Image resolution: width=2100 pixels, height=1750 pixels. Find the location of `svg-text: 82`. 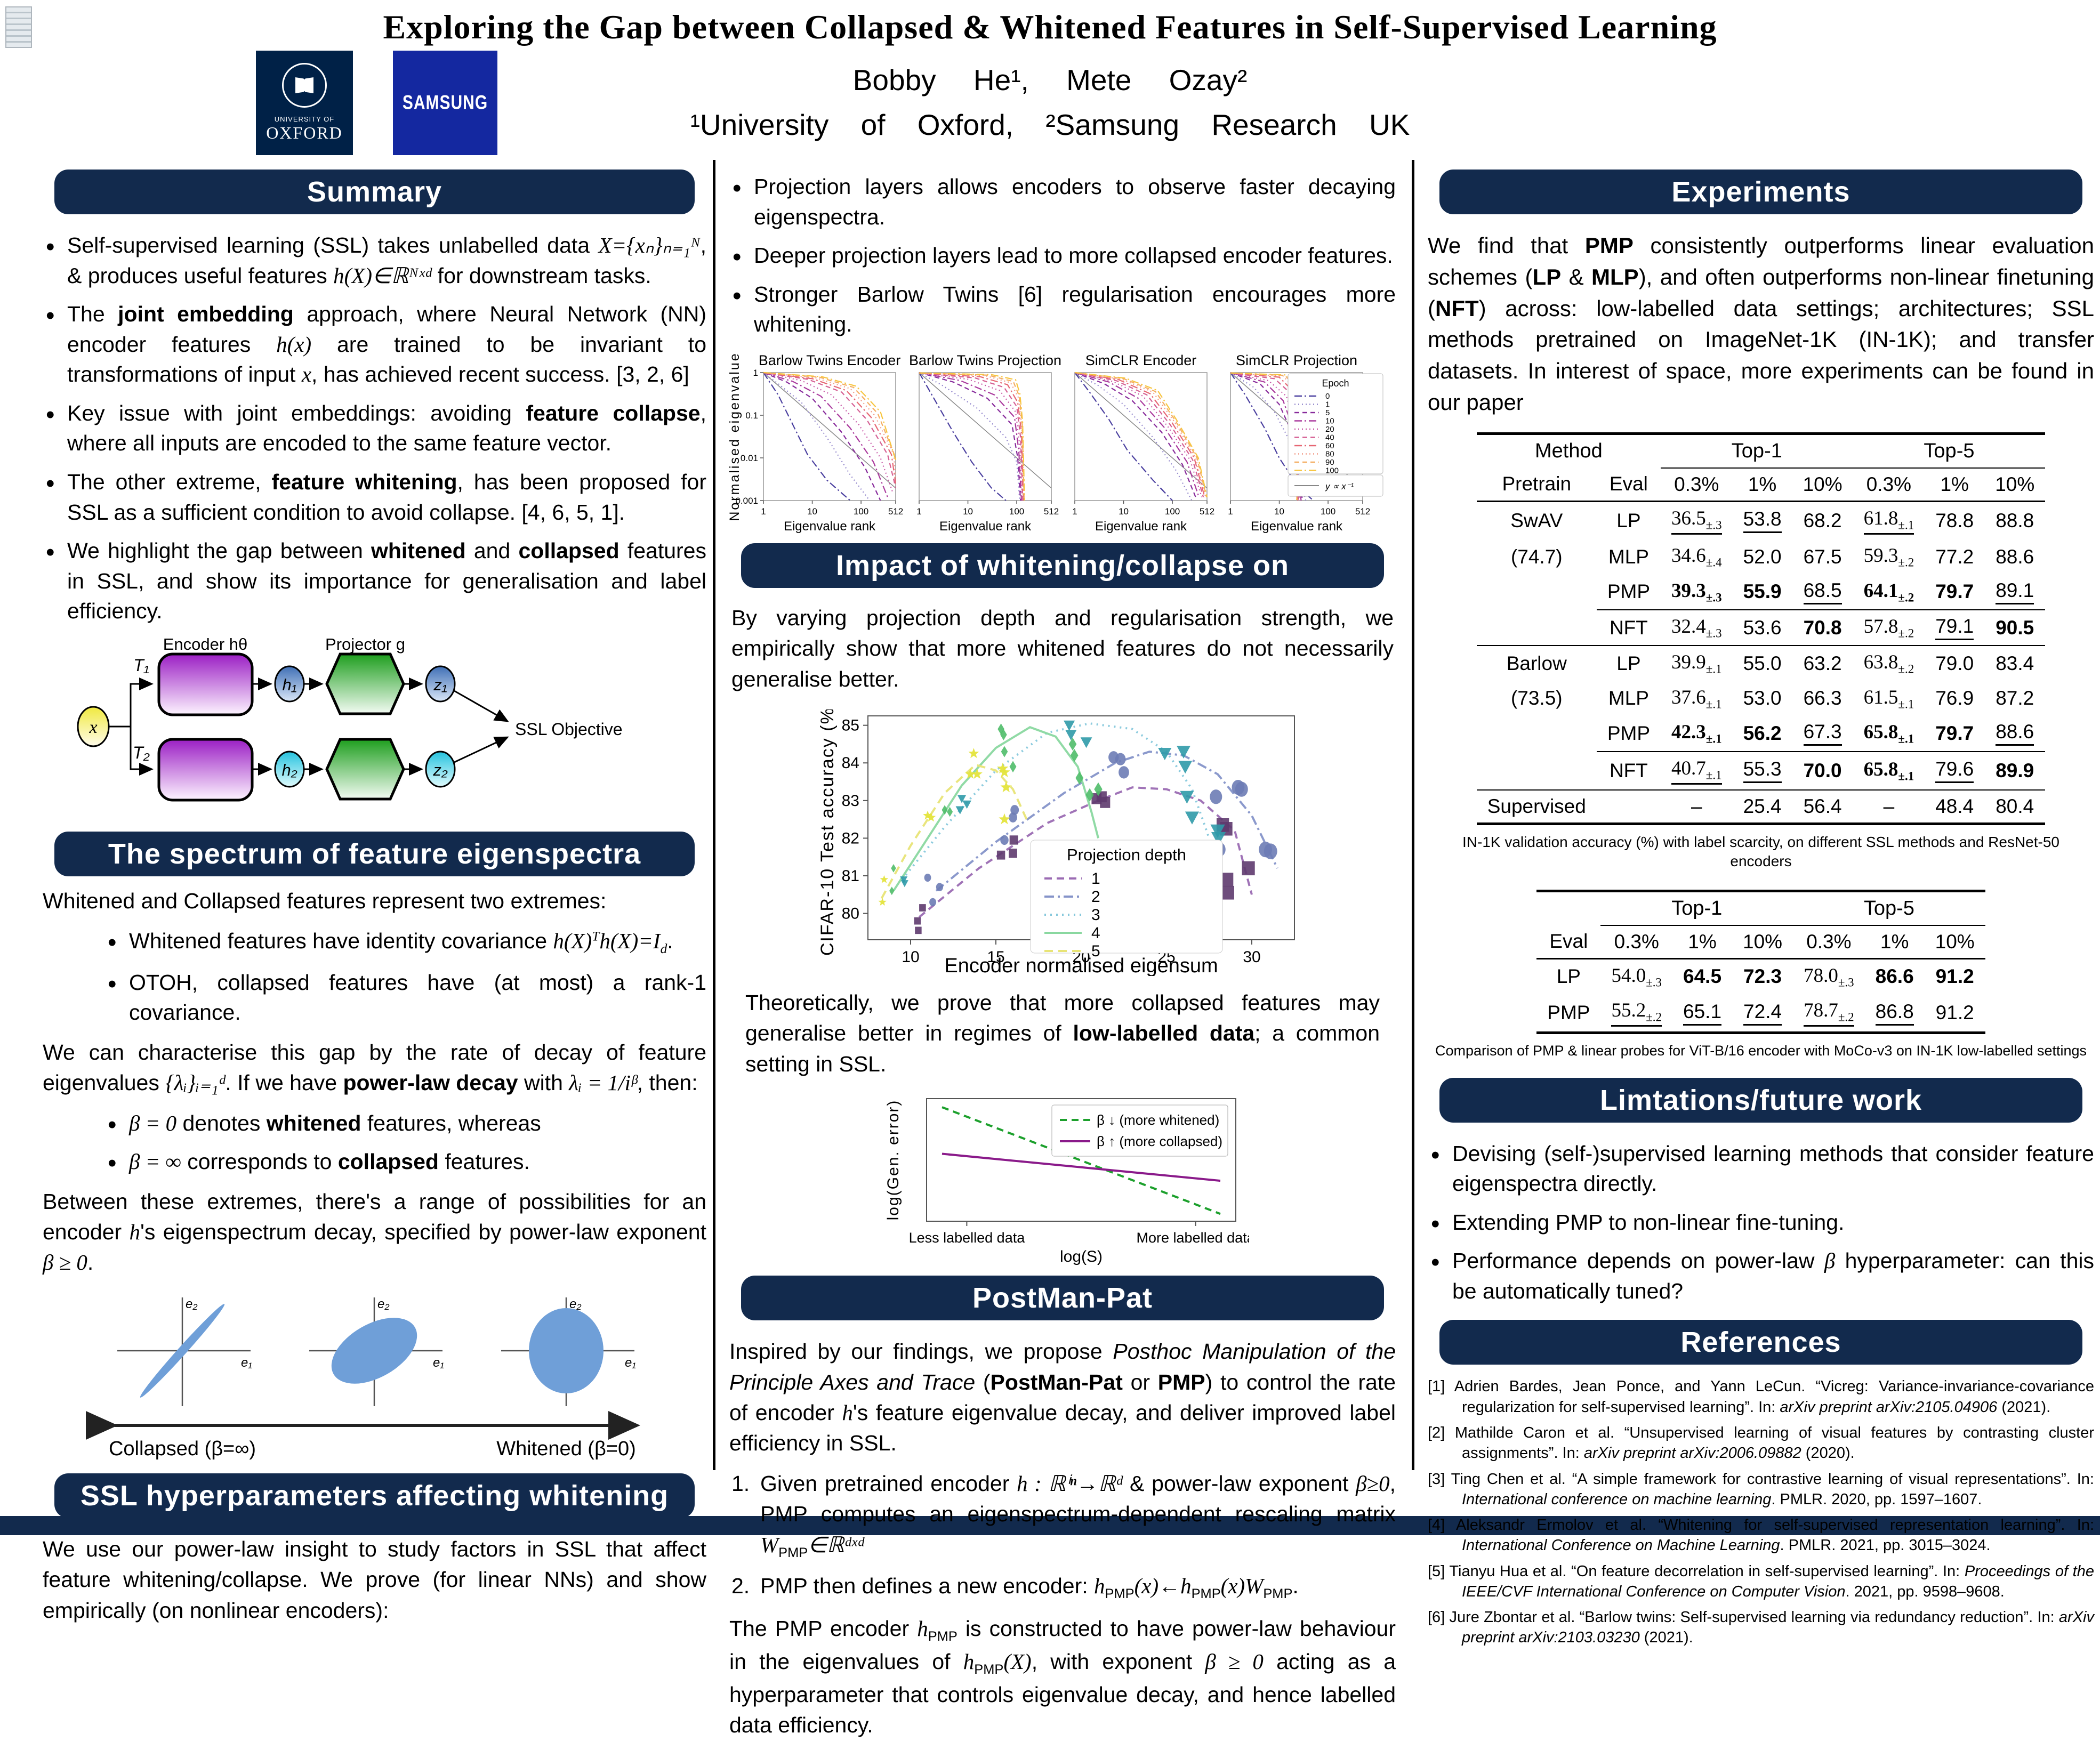

svg-text: 82 is located at coordinates (850, 838).